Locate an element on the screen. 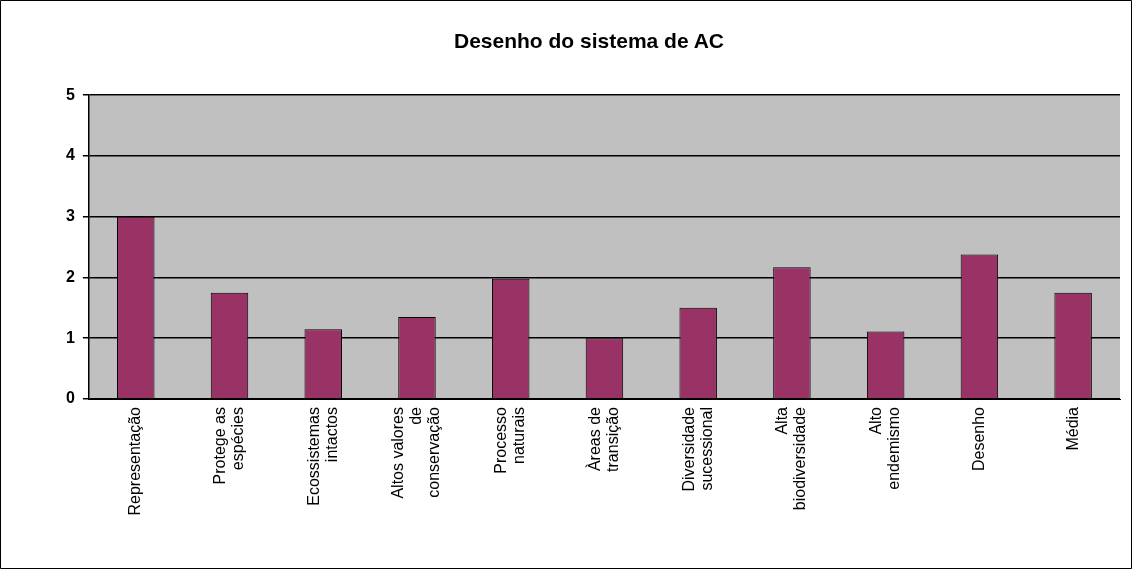 The height and width of the screenshot is (569, 1132). x-tick-label: Àreas de transição is located at coordinates (602, 439).